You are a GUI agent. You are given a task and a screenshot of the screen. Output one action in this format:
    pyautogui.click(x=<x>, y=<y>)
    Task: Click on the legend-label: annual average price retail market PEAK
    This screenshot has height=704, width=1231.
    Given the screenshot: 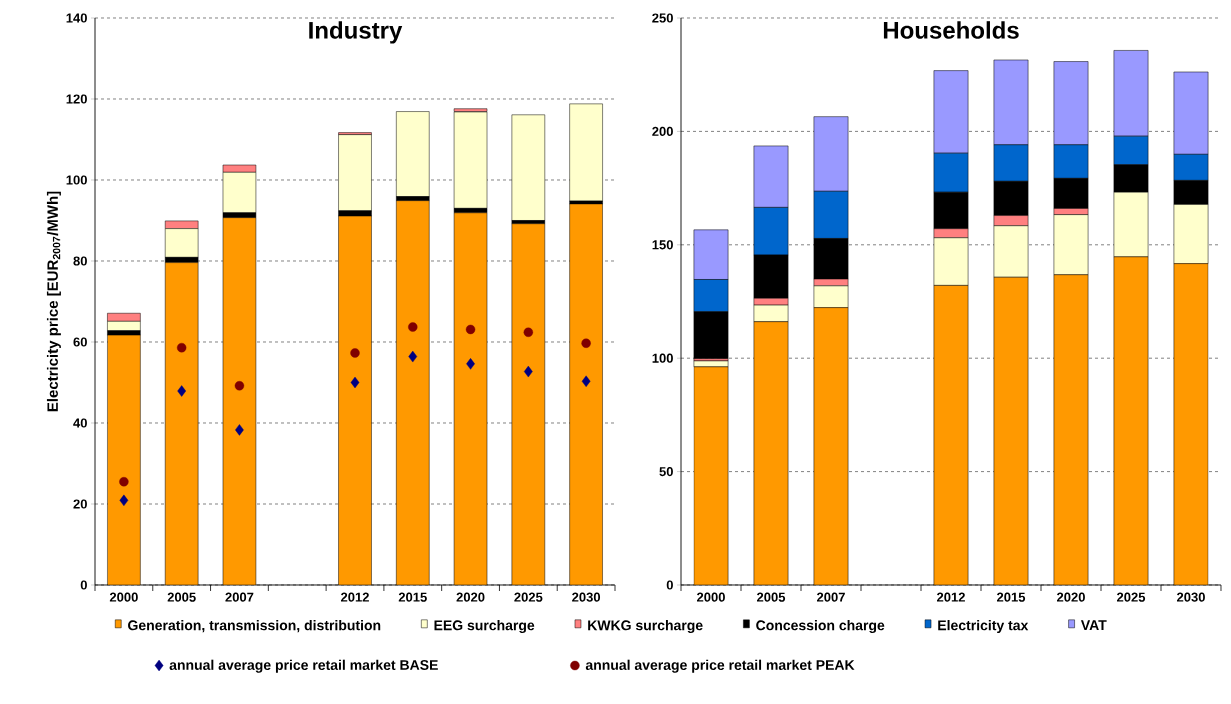 What is the action you would take?
    pyautogui.click(x=720, y=666)
    